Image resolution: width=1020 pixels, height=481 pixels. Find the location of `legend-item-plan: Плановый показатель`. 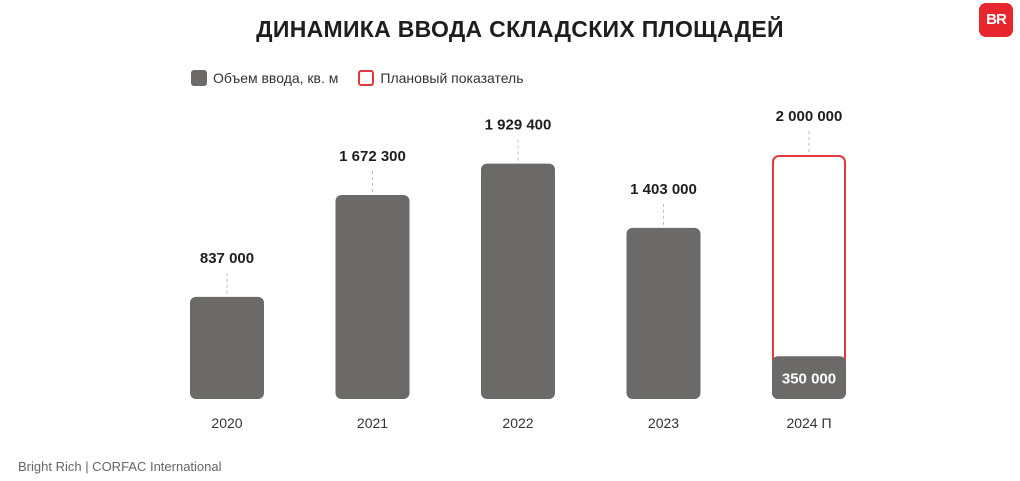

legend-item-plan: Плановый показатель is located at coordinates (441, 78).